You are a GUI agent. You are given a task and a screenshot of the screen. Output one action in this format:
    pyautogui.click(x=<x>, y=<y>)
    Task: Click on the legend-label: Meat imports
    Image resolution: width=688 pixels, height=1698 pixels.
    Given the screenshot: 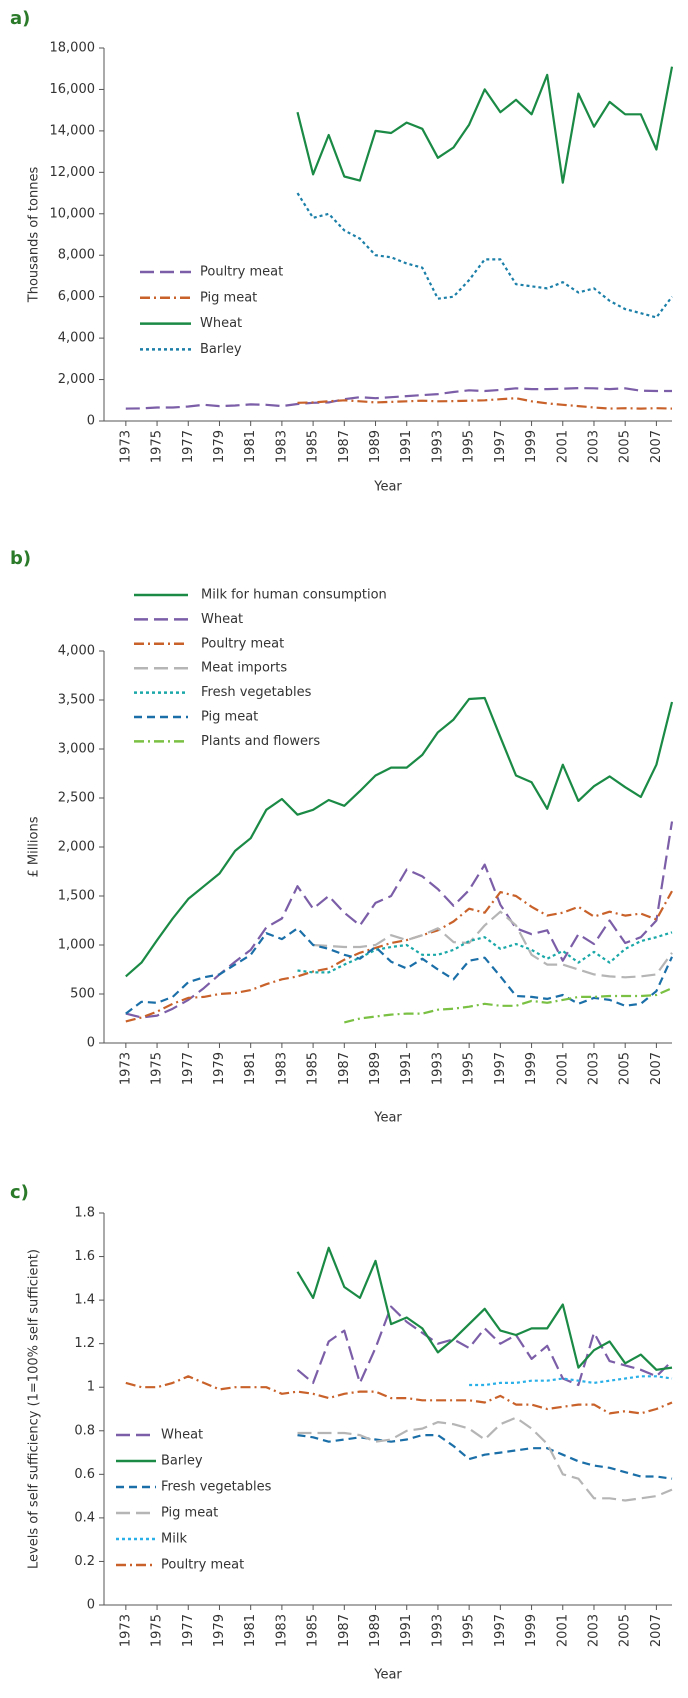 What is the action you would take?
    pyautogui.click(x=244, y=668)
    